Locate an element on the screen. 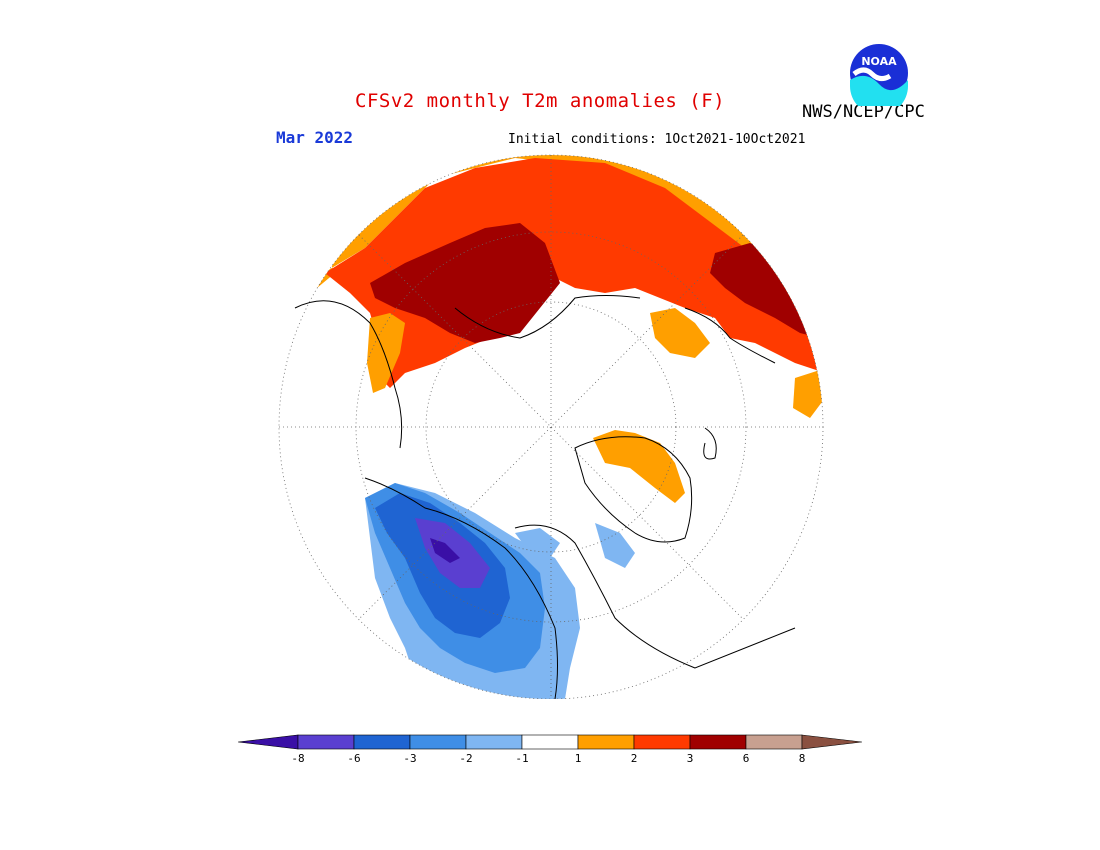 Image resolution: width=1100 pixels, height=850 pixels. warm-region-svalbard is located at coordinates (808, 394).